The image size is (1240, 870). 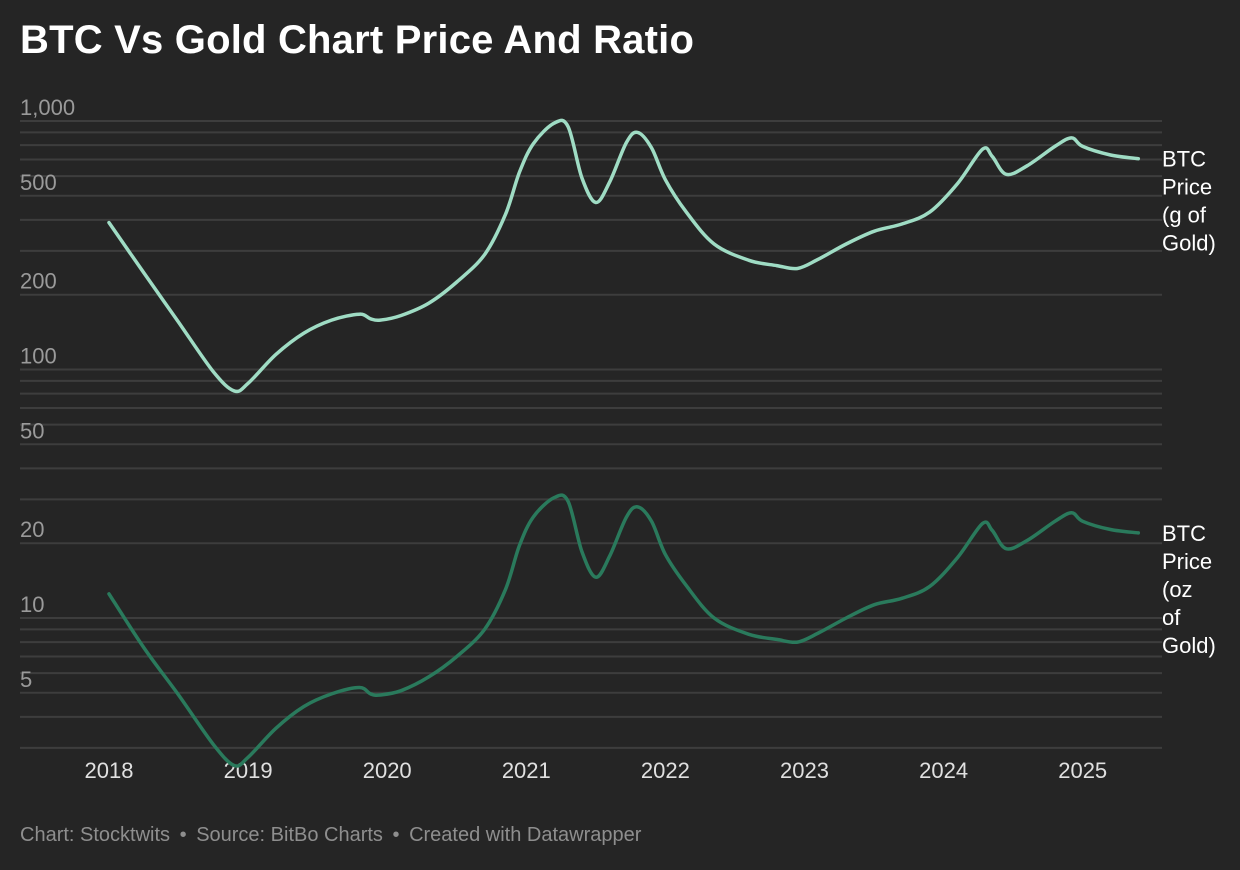 What do you see at coordinates (47, 393) in the screenshot?
I see `y-axis-ticks: 1,000 500 200 100 50 20 10 5` at bounding box center [47, 393].